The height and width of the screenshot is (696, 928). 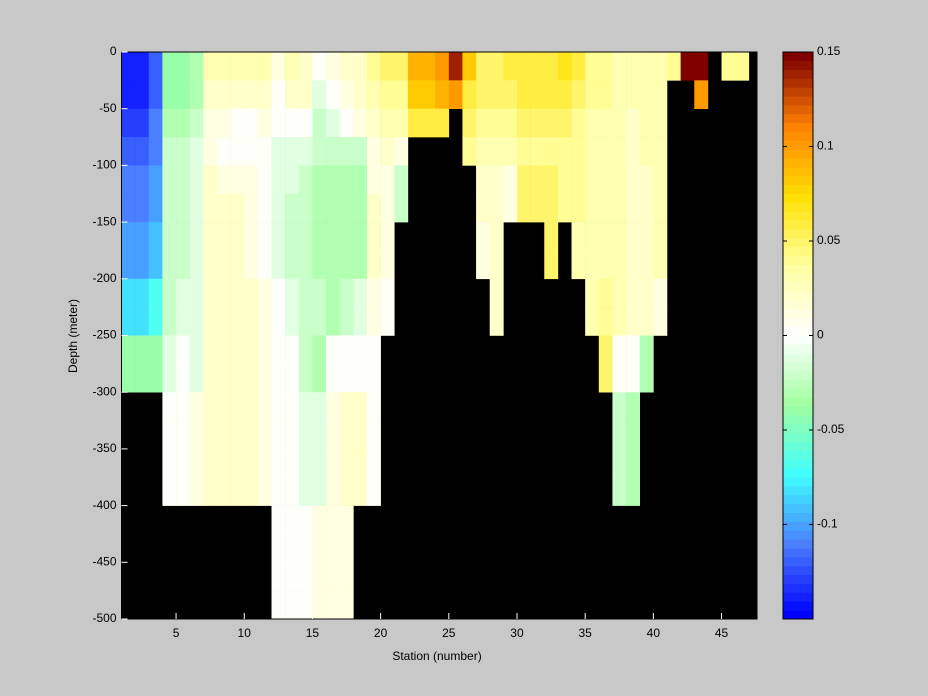 What do you see at coordinates (449, 633) in the screenshot?
I see `x-tick-label: 25` at bounding box center [449, 633].